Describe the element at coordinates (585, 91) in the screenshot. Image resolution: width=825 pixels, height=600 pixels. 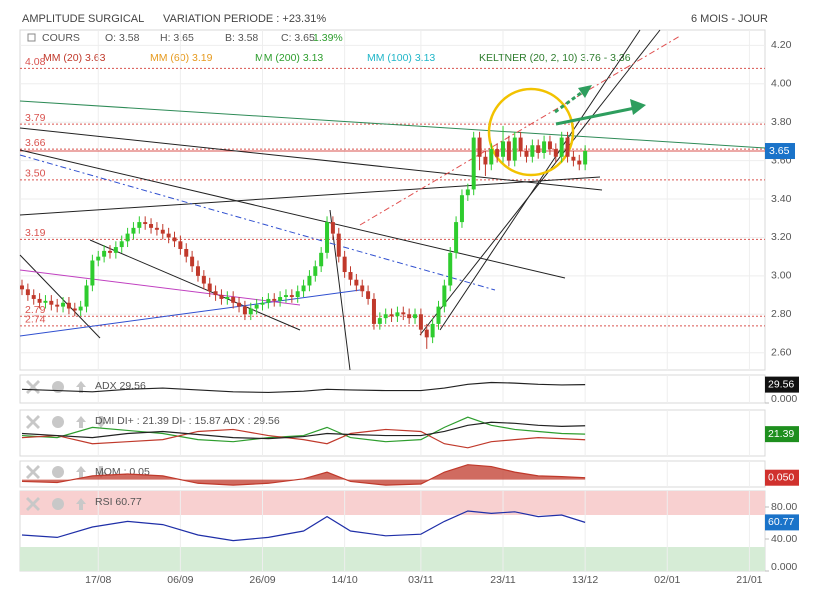
I see `arrow-head` at that location.